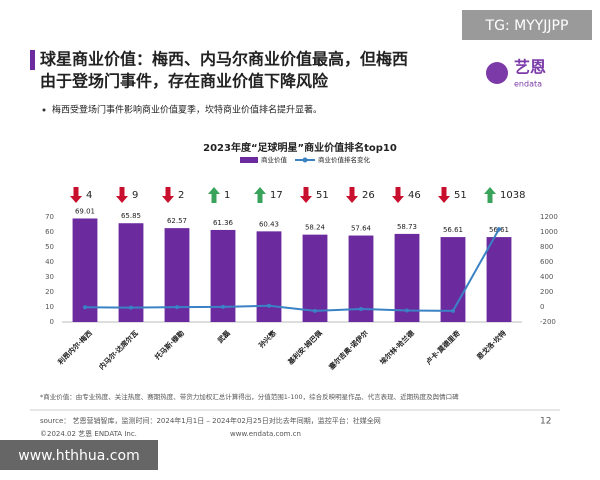 Image resolution: width=600 pixels, height=480 pixels. What do you see at coordinates (181, 195) in the screenshot?
I see `change-label: 2` at bounding box center [181, 195].